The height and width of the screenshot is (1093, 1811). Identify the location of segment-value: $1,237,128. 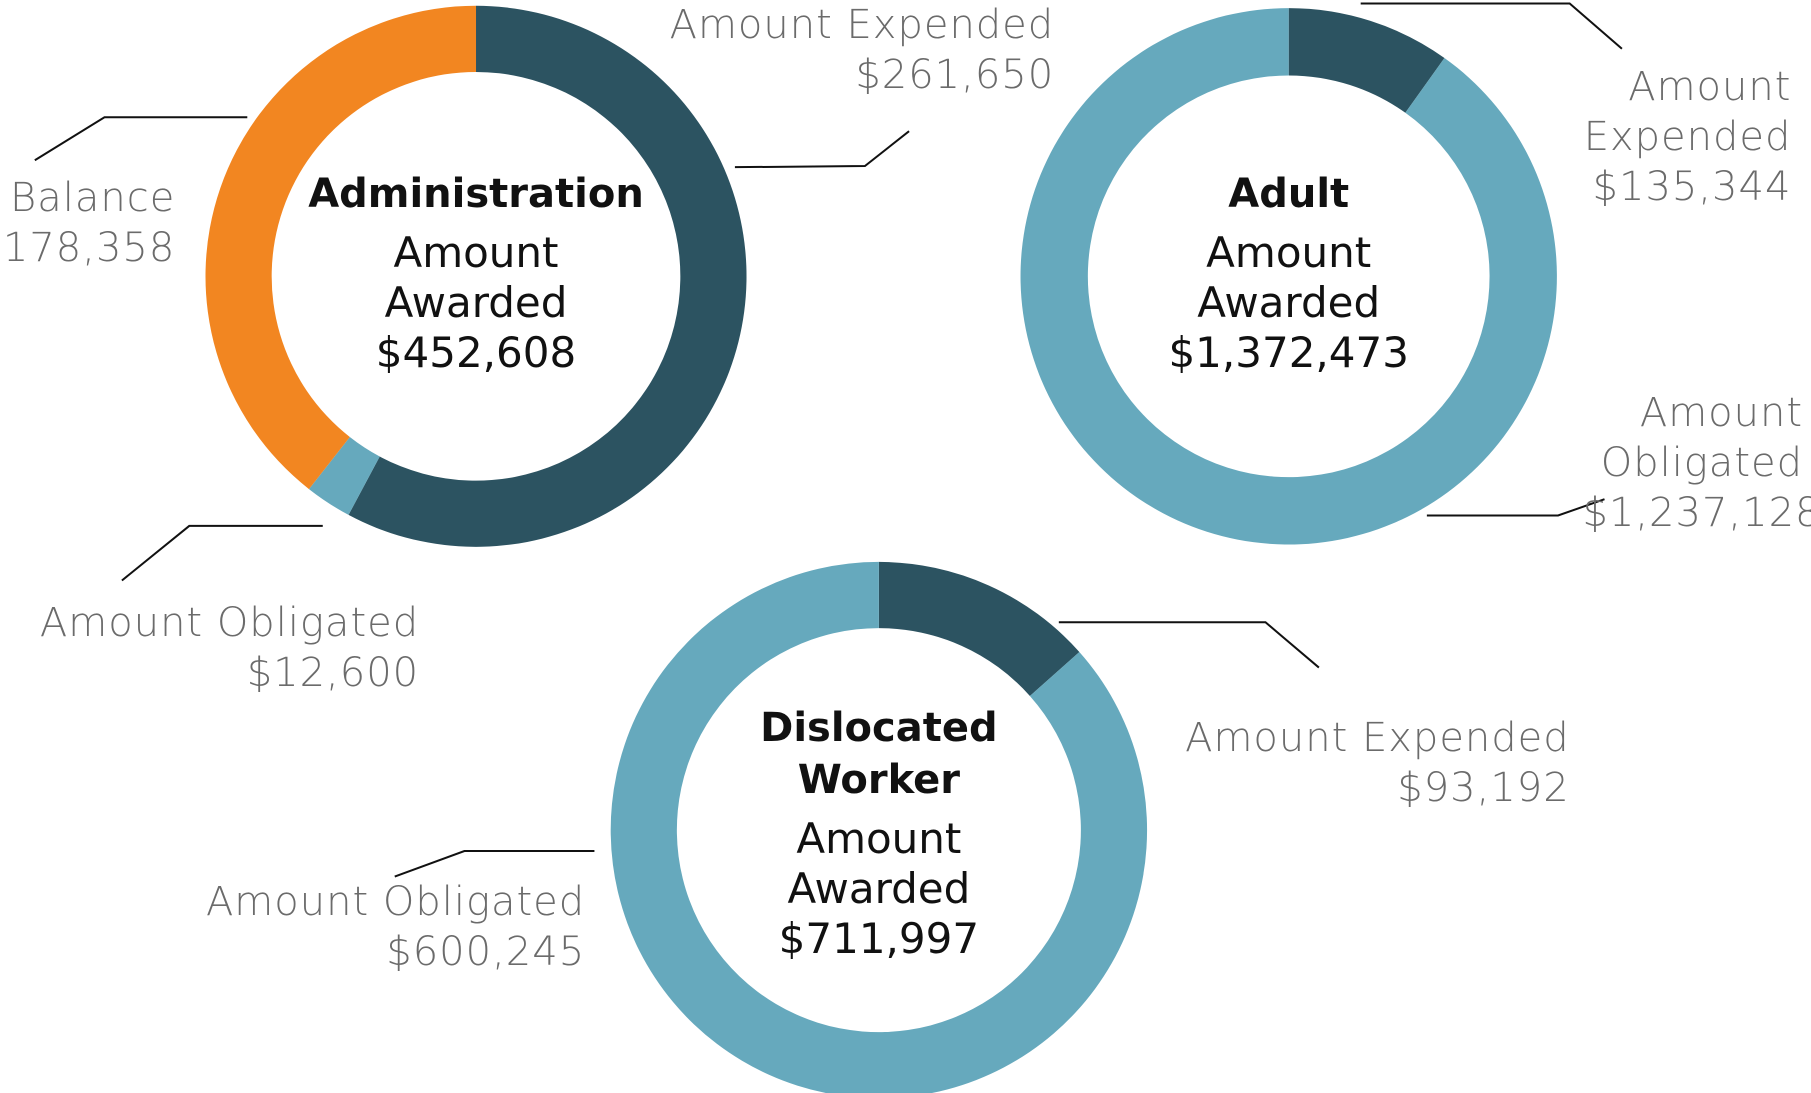
(1696, 512).